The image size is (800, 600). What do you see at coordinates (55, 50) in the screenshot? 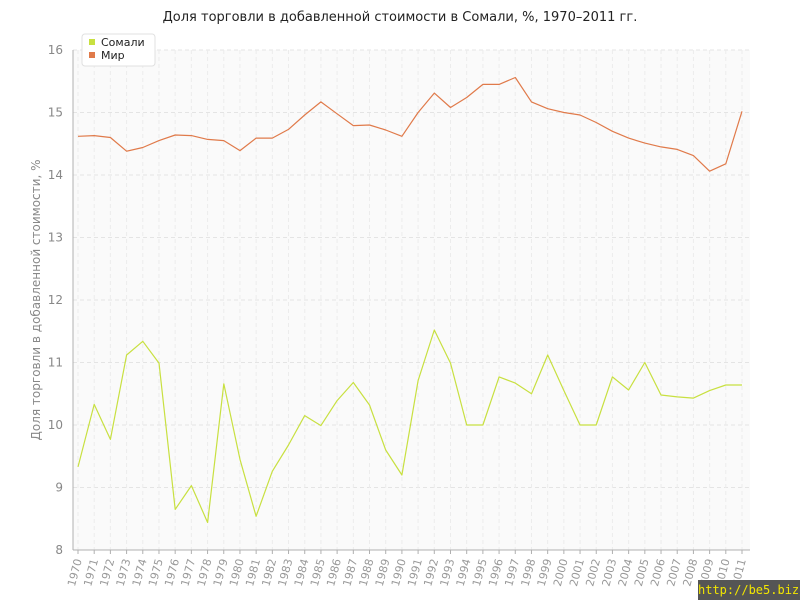
I see `y-tick-label: 16` at bounding box center [55, 50].